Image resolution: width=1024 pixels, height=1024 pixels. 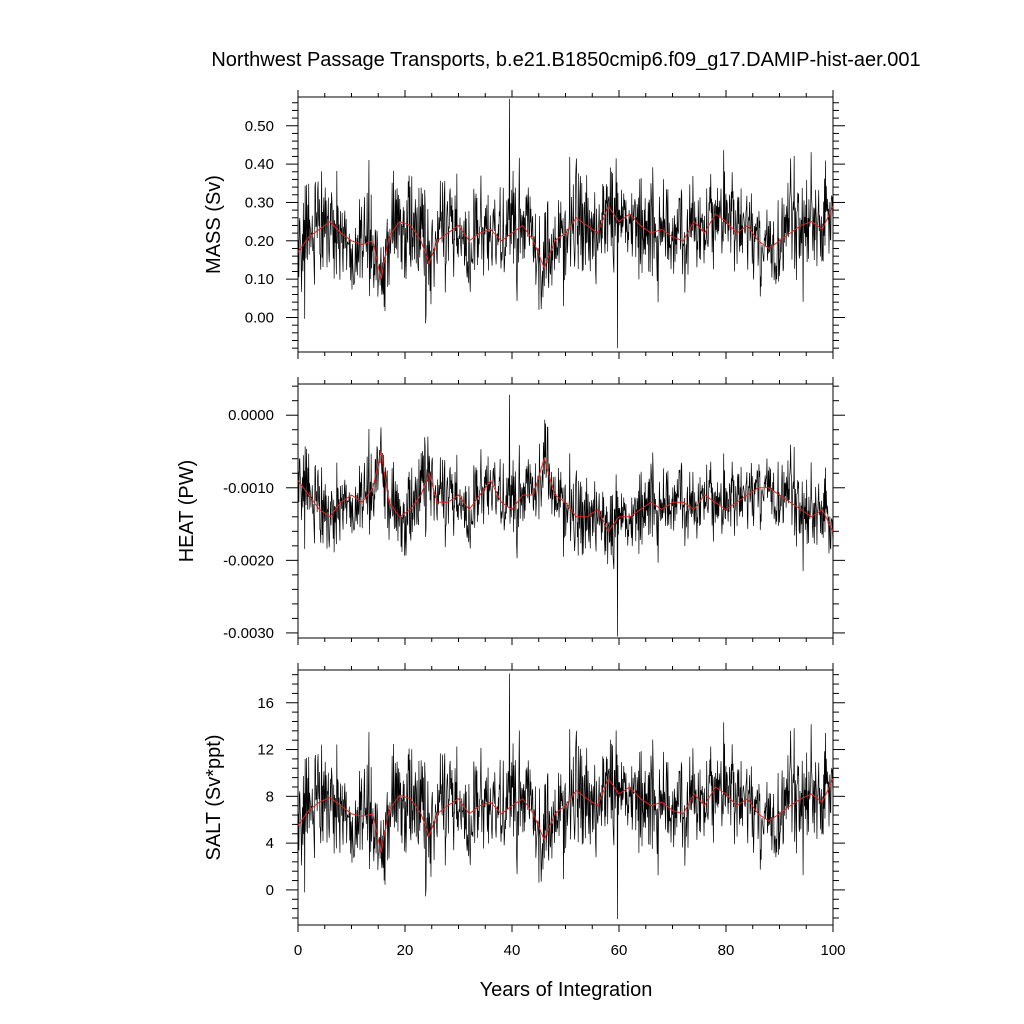 I want to click on salt-y-tick-label: 0, so click(x=270, y=890).